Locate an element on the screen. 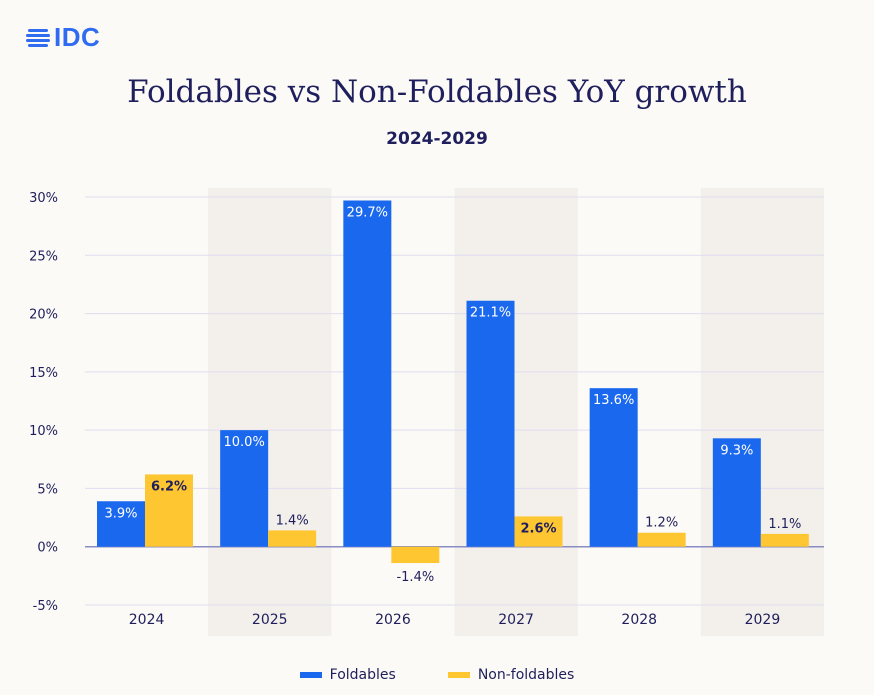  bar-foldables-2028 is located at coordinates (613, 467).